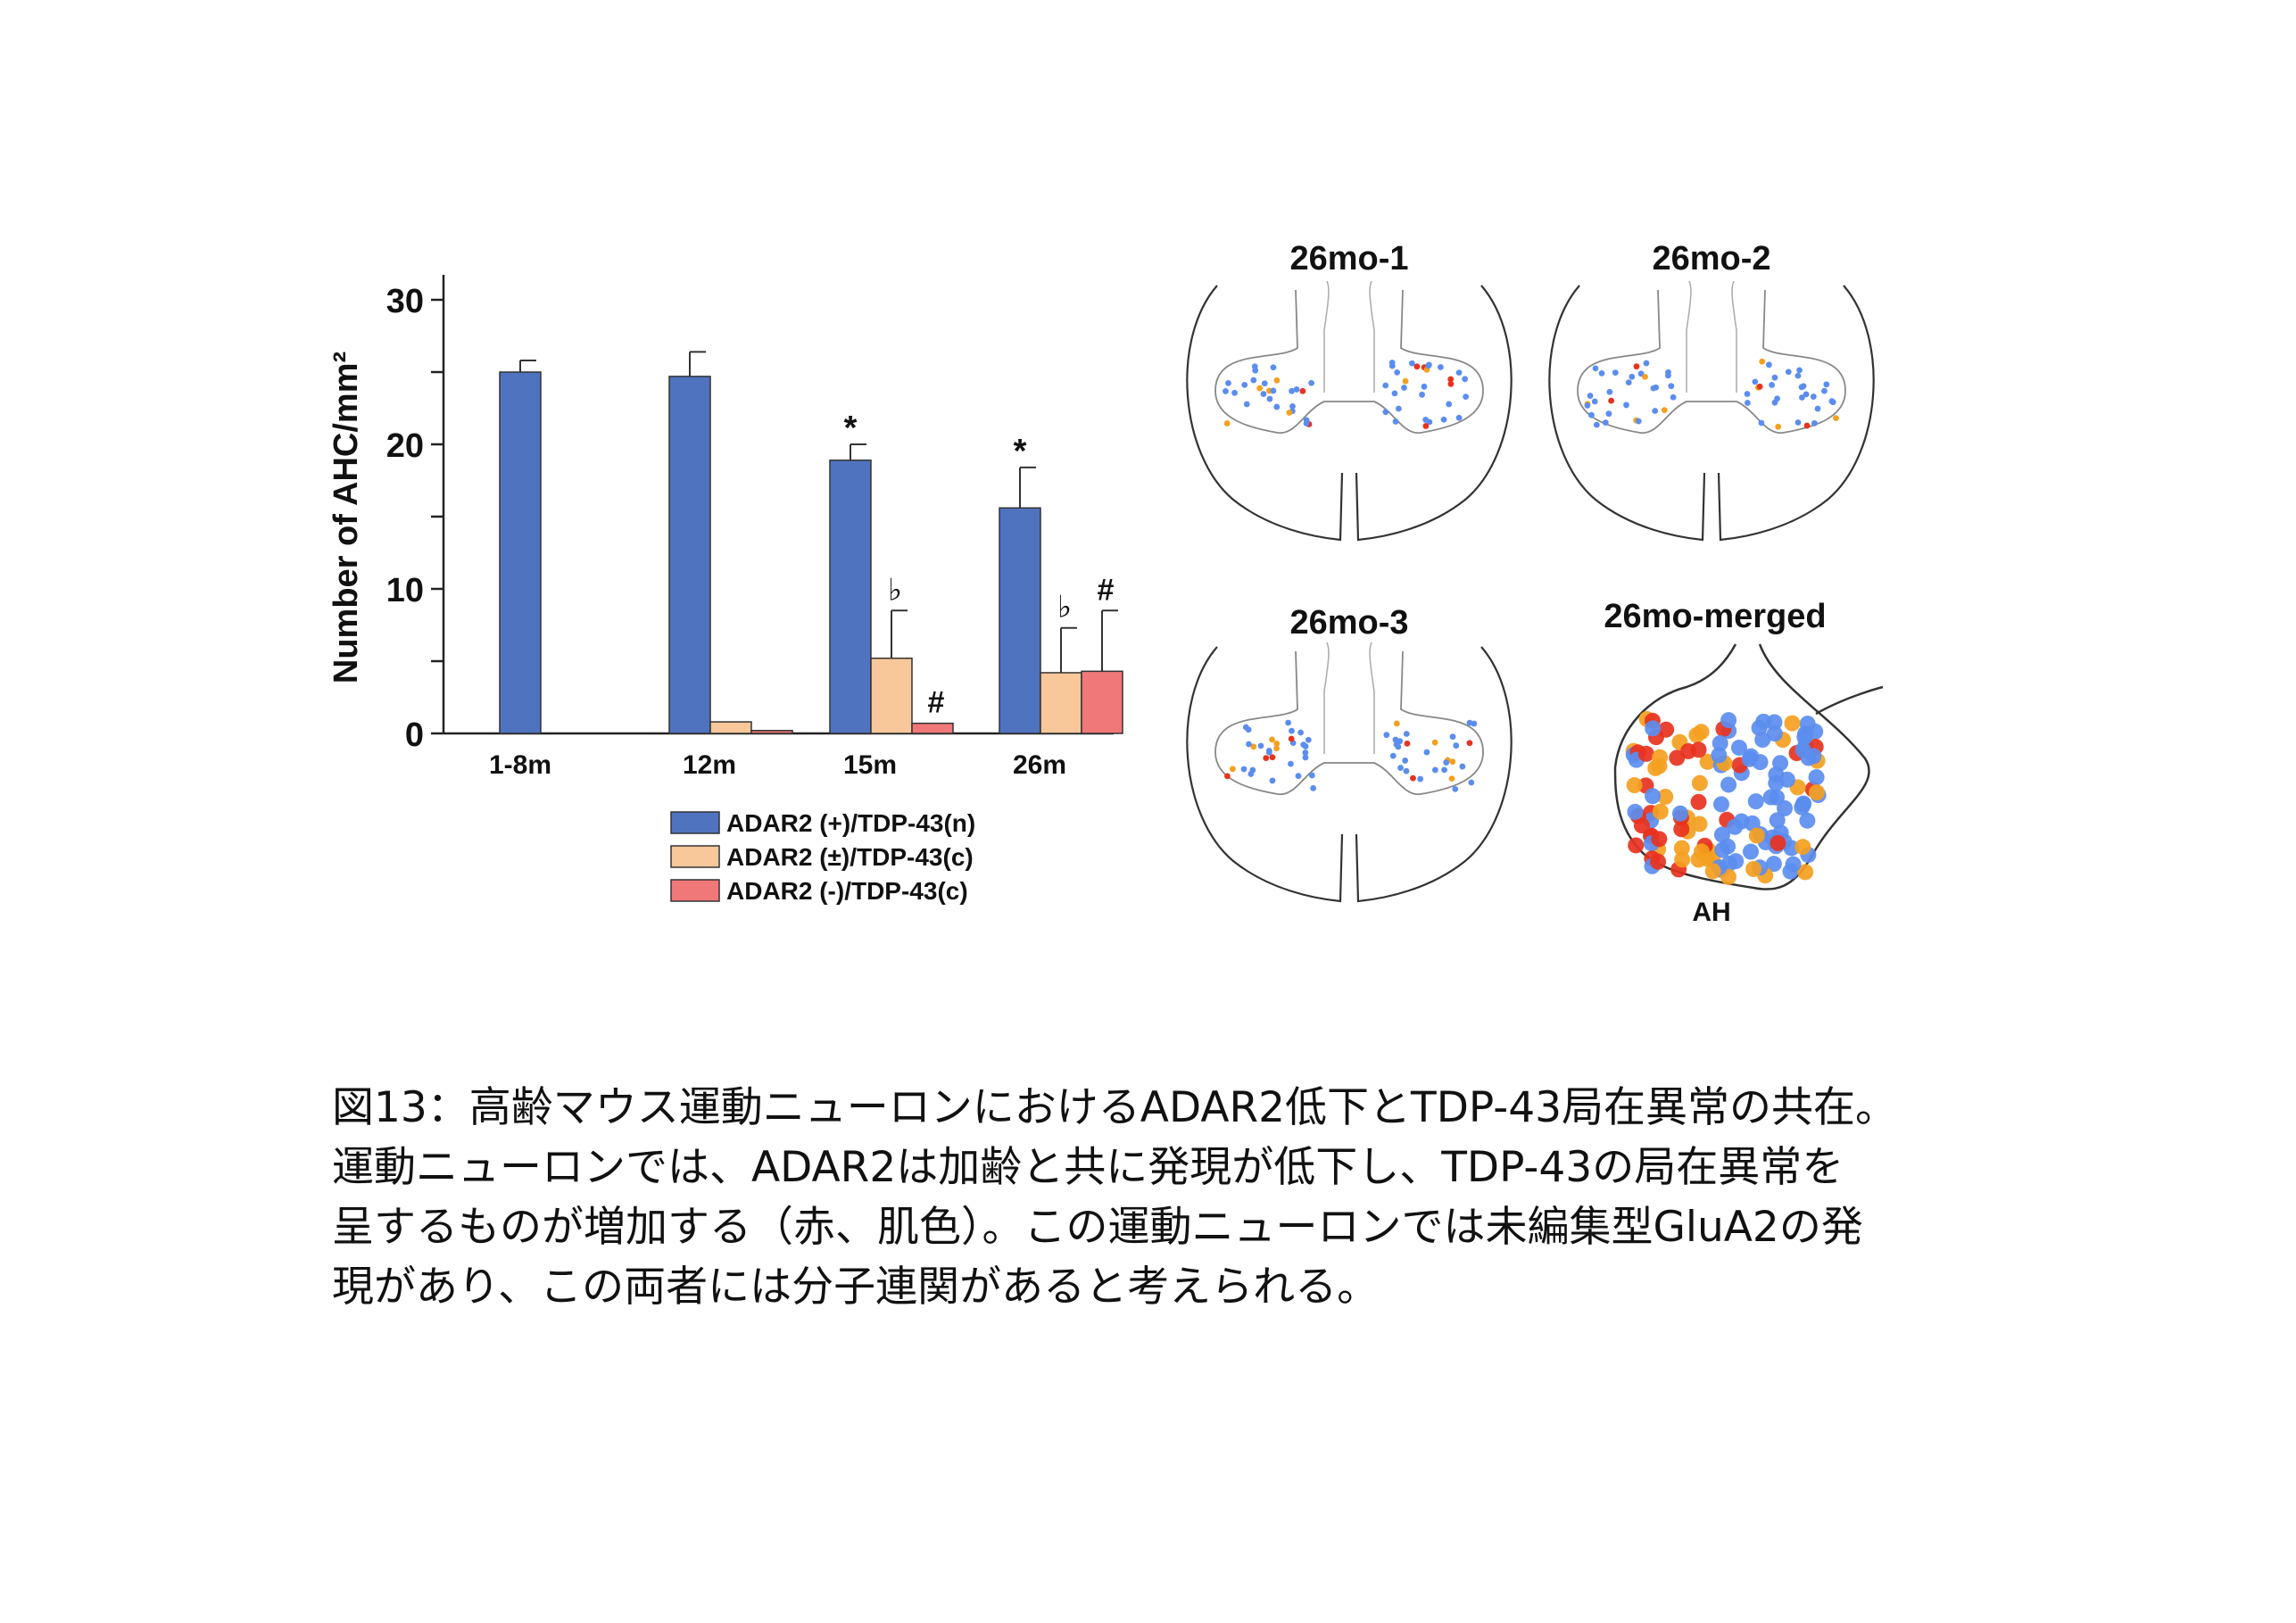 This screenshot has width=2296, height=1623. I want to click on significance-marker: #, so click(1107, 590).